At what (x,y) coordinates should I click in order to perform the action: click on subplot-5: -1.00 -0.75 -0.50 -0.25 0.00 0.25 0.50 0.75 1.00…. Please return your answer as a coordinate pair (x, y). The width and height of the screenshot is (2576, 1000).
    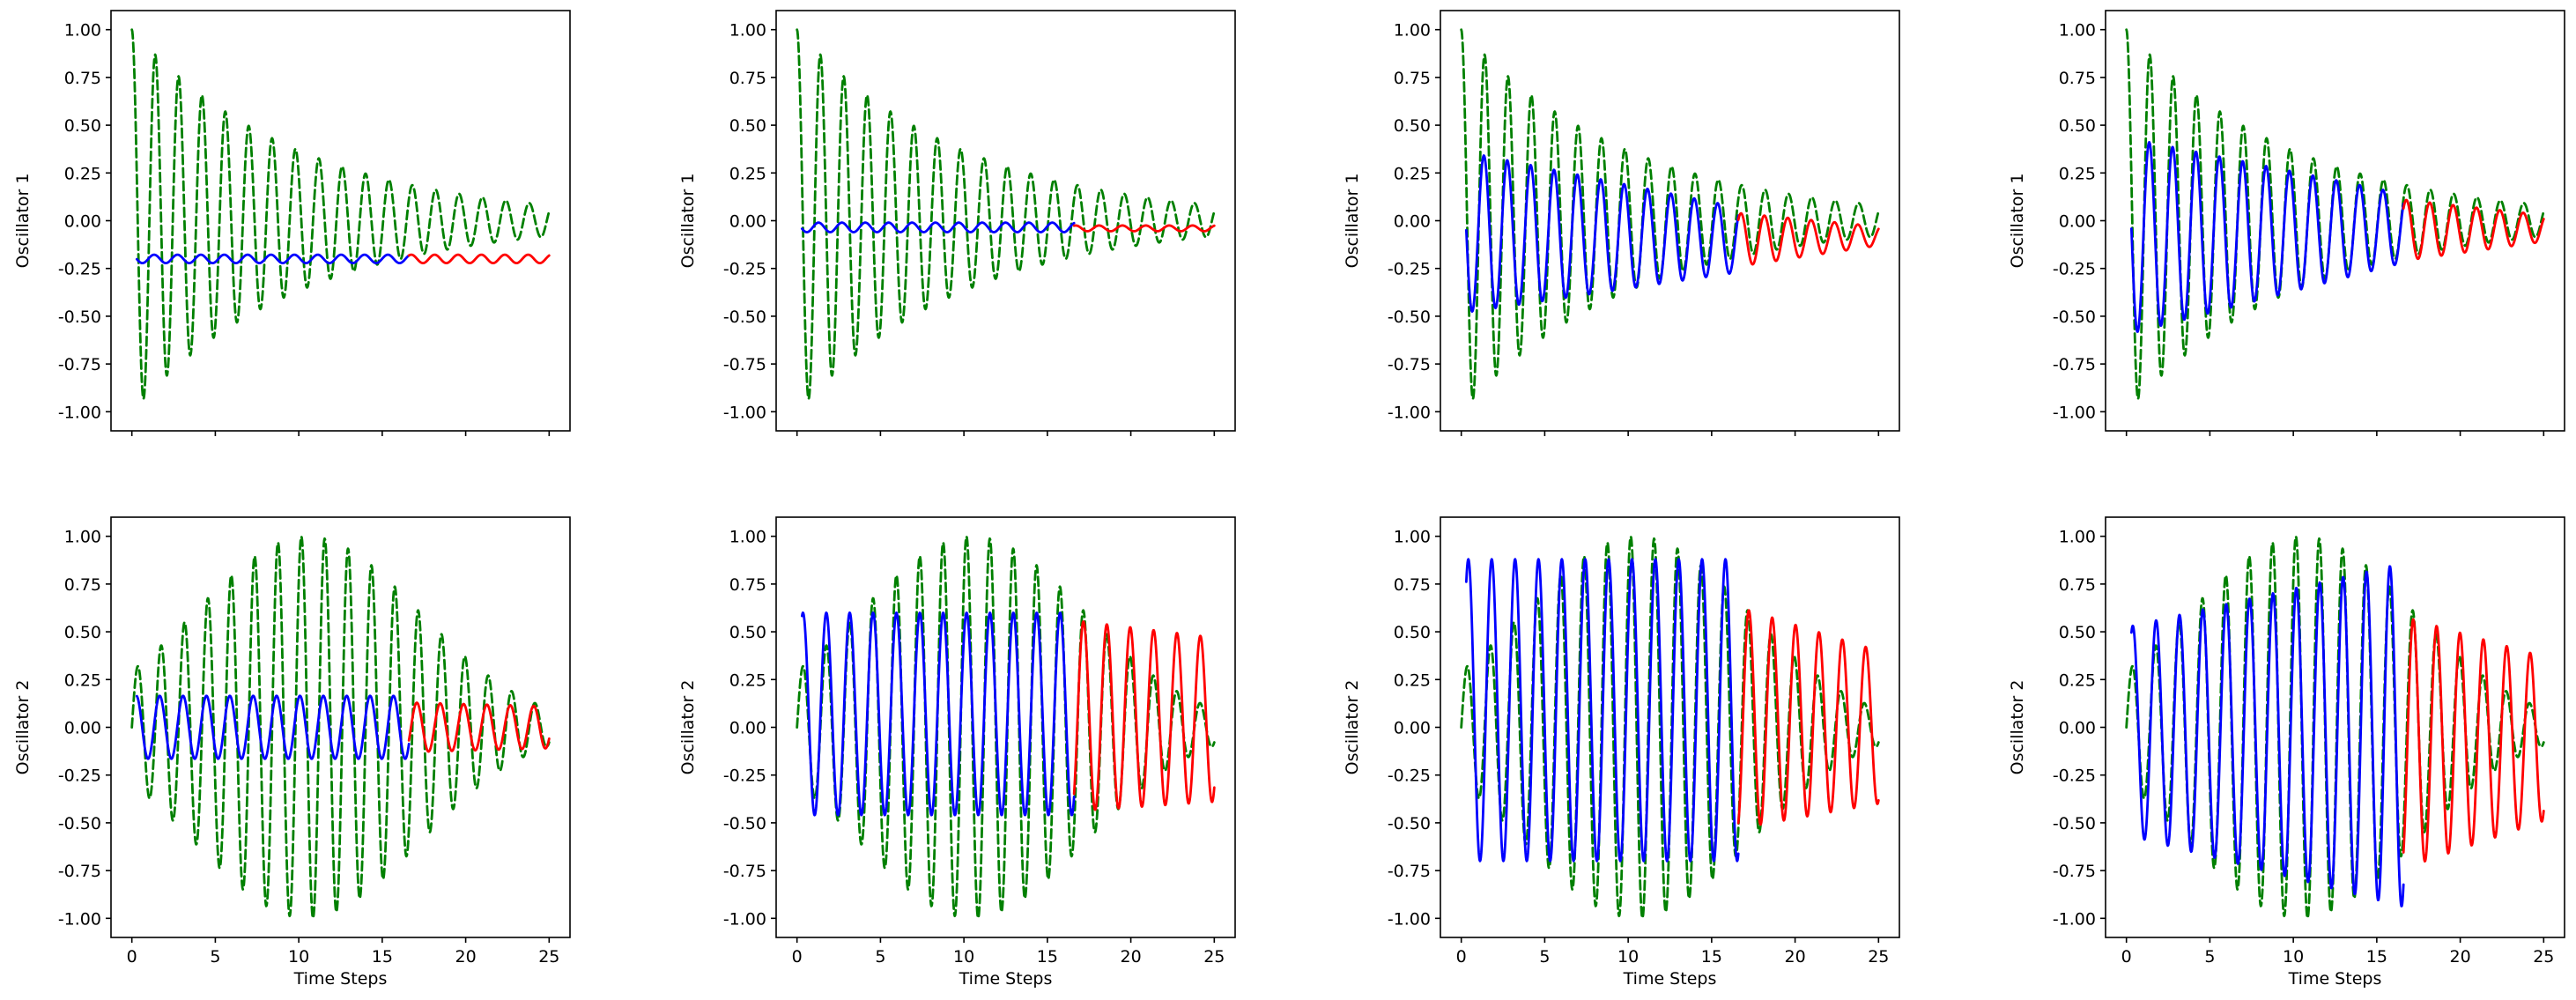
    Looking at the image, I should click on (292, 752).